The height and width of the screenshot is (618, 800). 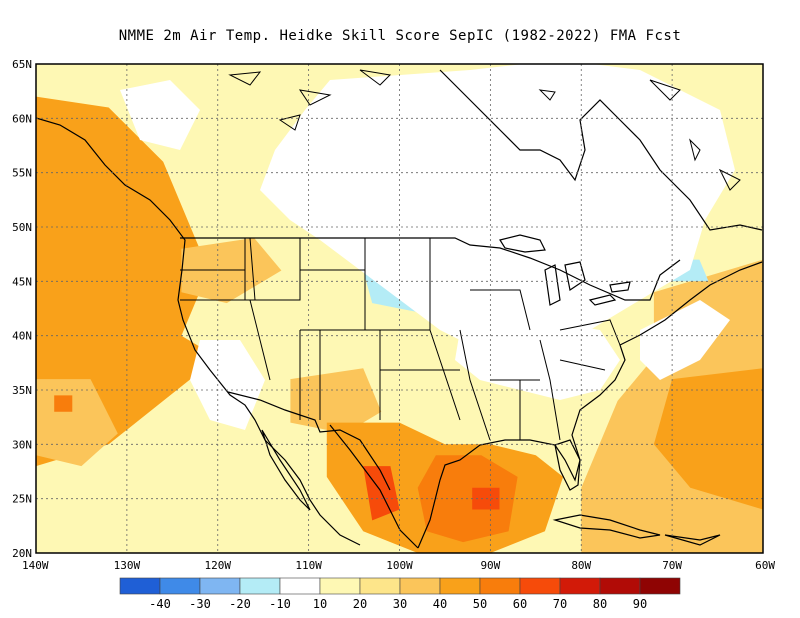 I want to click on lon-tick-label: 130W, so click(x=127, y=565).